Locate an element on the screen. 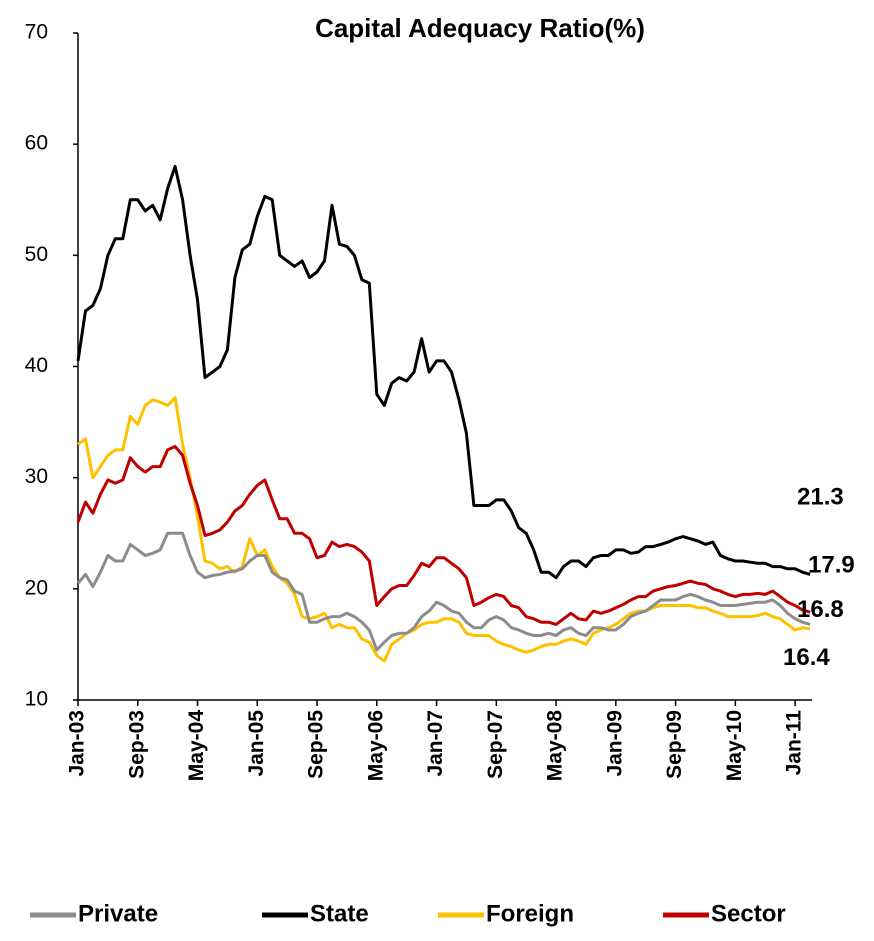  x-tick-label: Sep-09 is located at coordinates (674, 744).